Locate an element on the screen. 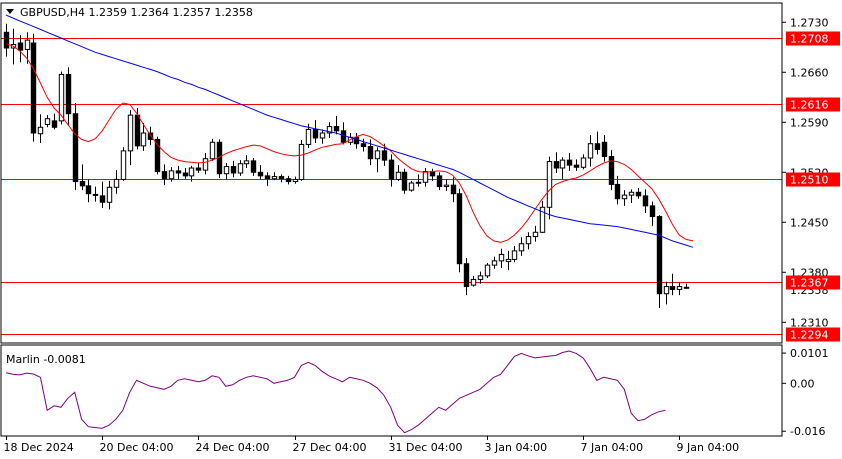 This screenshot has width=842, height=459. time-tick-label: 20 Dec 04:00 is located at coordinates (137, 447).